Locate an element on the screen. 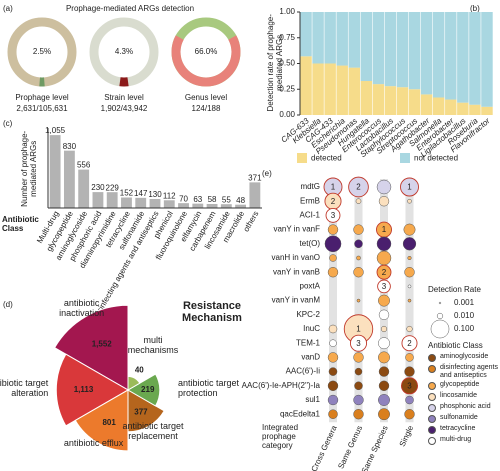 The height and width of the screenshot is (471, 500). y-axis-label: Detection rate of prophage-mediated ARGs is located at coordinates (275, 62).